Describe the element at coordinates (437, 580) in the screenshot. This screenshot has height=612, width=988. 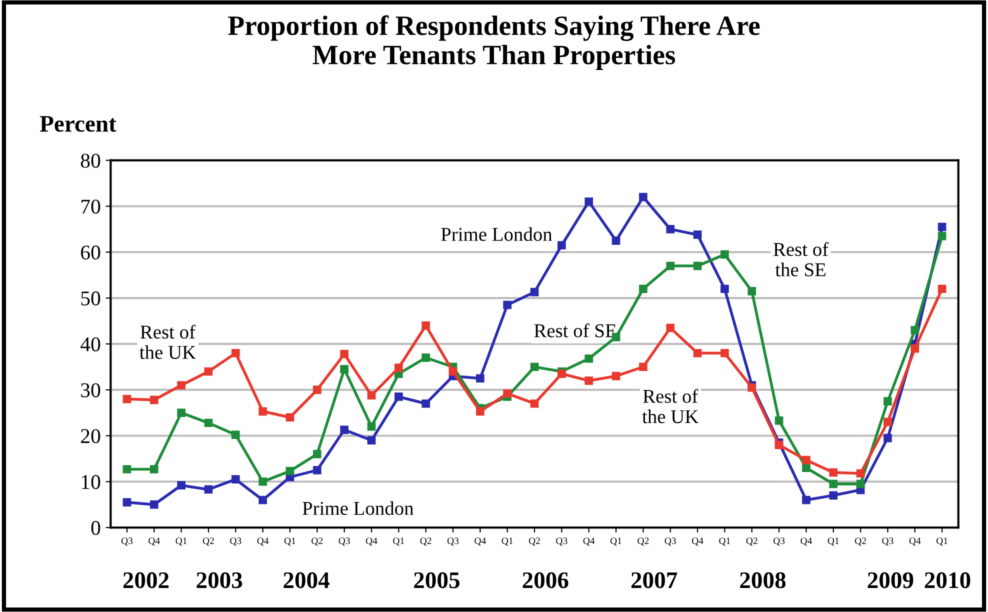
I see `text: 2005` at that location.